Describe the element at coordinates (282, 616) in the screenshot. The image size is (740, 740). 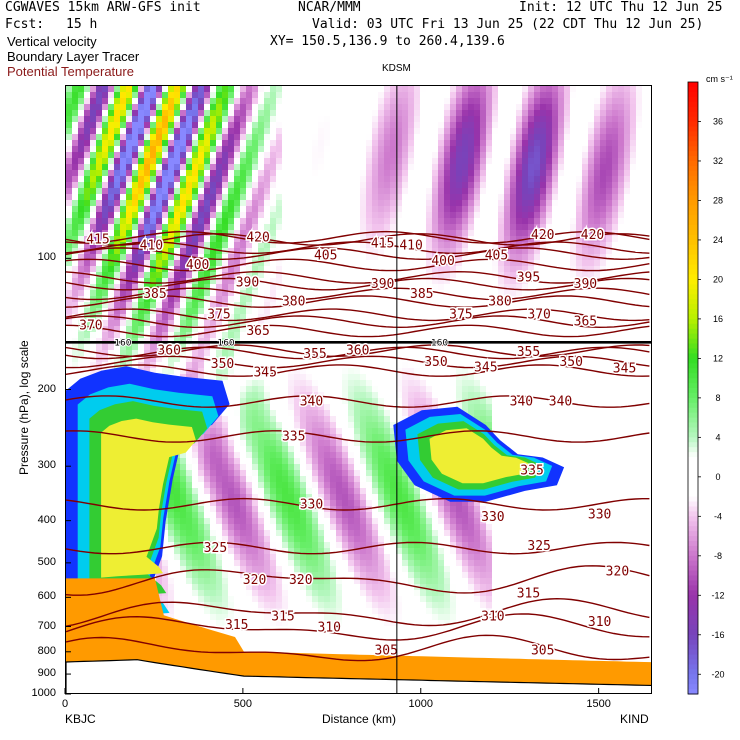
I see `theta-label: 315` at that location.